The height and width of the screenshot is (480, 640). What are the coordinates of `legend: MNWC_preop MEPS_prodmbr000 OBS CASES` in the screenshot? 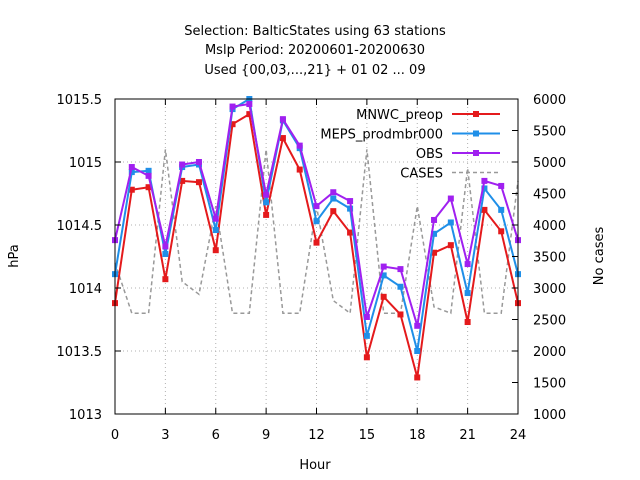 It's located at (410, 145).